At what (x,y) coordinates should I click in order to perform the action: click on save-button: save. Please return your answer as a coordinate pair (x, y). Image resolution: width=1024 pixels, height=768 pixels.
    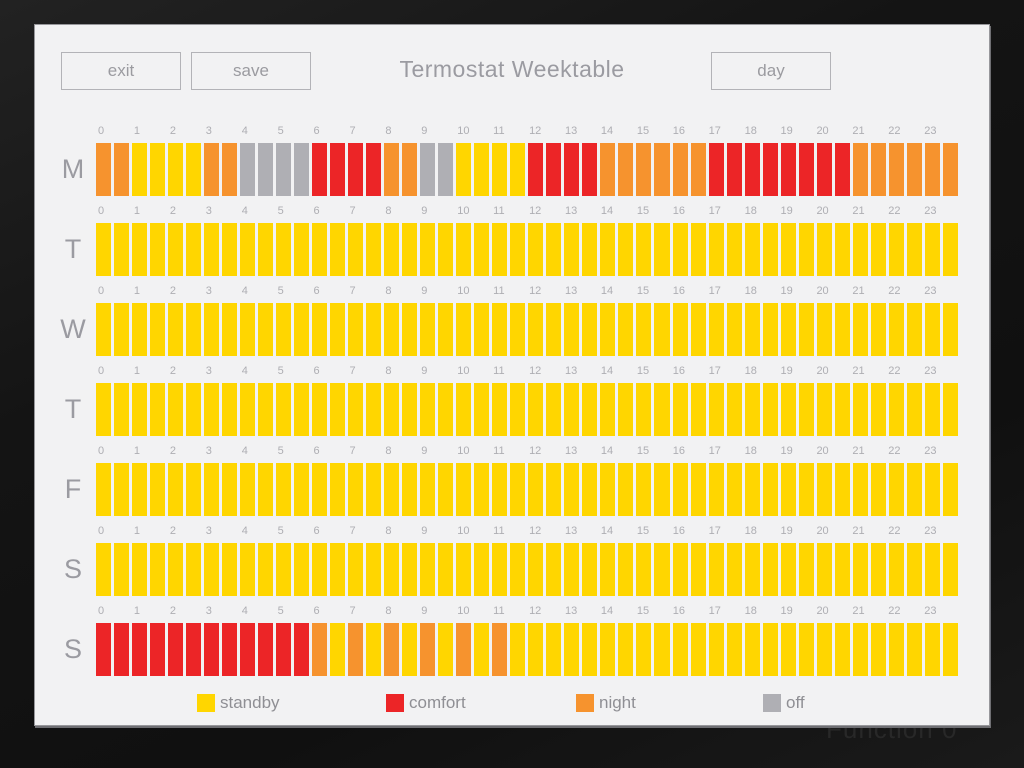
    Looking at the image, I should click on (251, 71).